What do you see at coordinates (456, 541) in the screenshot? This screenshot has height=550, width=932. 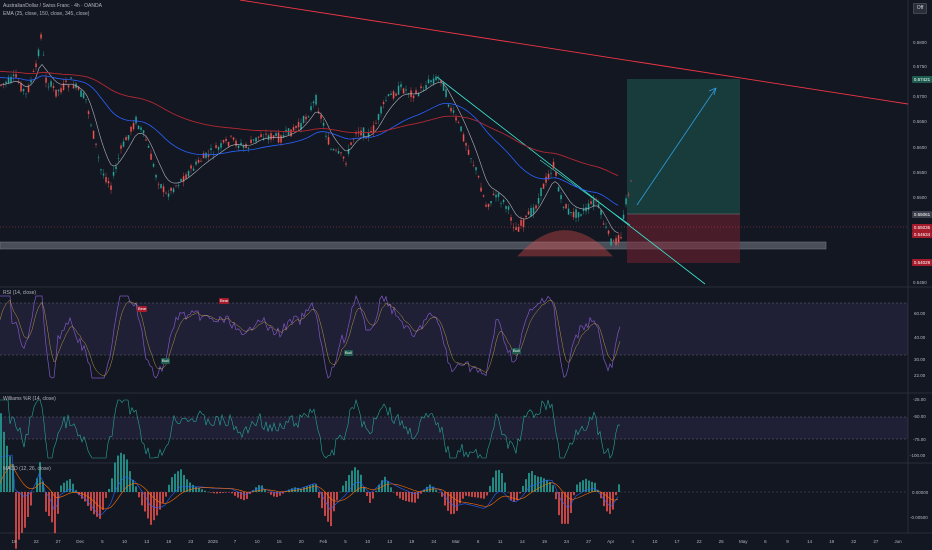 I see `time-tick: Mar` at bounding box center [456, 541].